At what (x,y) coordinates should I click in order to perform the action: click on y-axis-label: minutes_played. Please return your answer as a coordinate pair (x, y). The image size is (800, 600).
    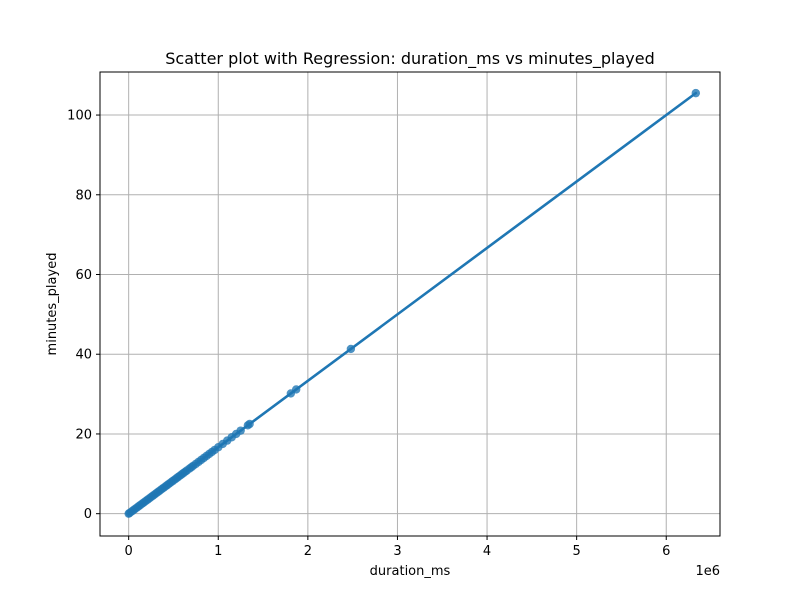
    Looking at the image, I should click on (52, 304).